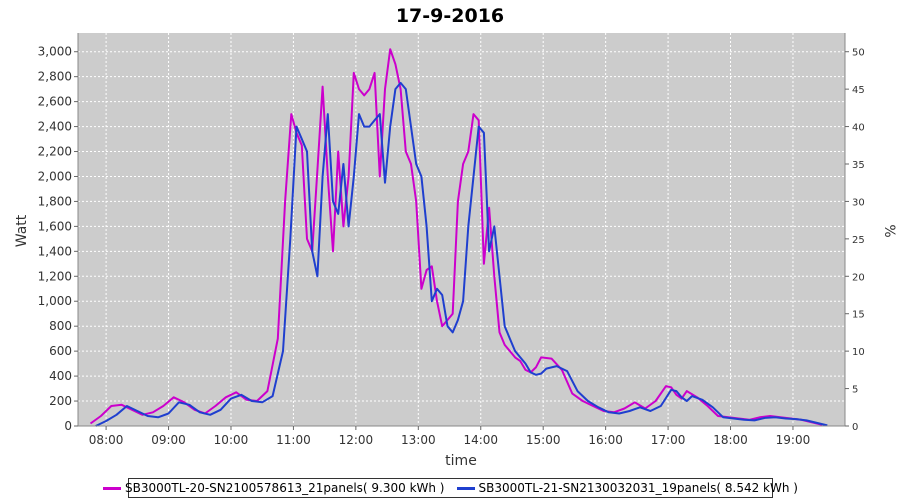 This screenshot has width=900, height=500. What do you see at coordinates (855, 390) in the screenshot?
I see `y2-tick-label: 5` at bounding box center [855, 390].